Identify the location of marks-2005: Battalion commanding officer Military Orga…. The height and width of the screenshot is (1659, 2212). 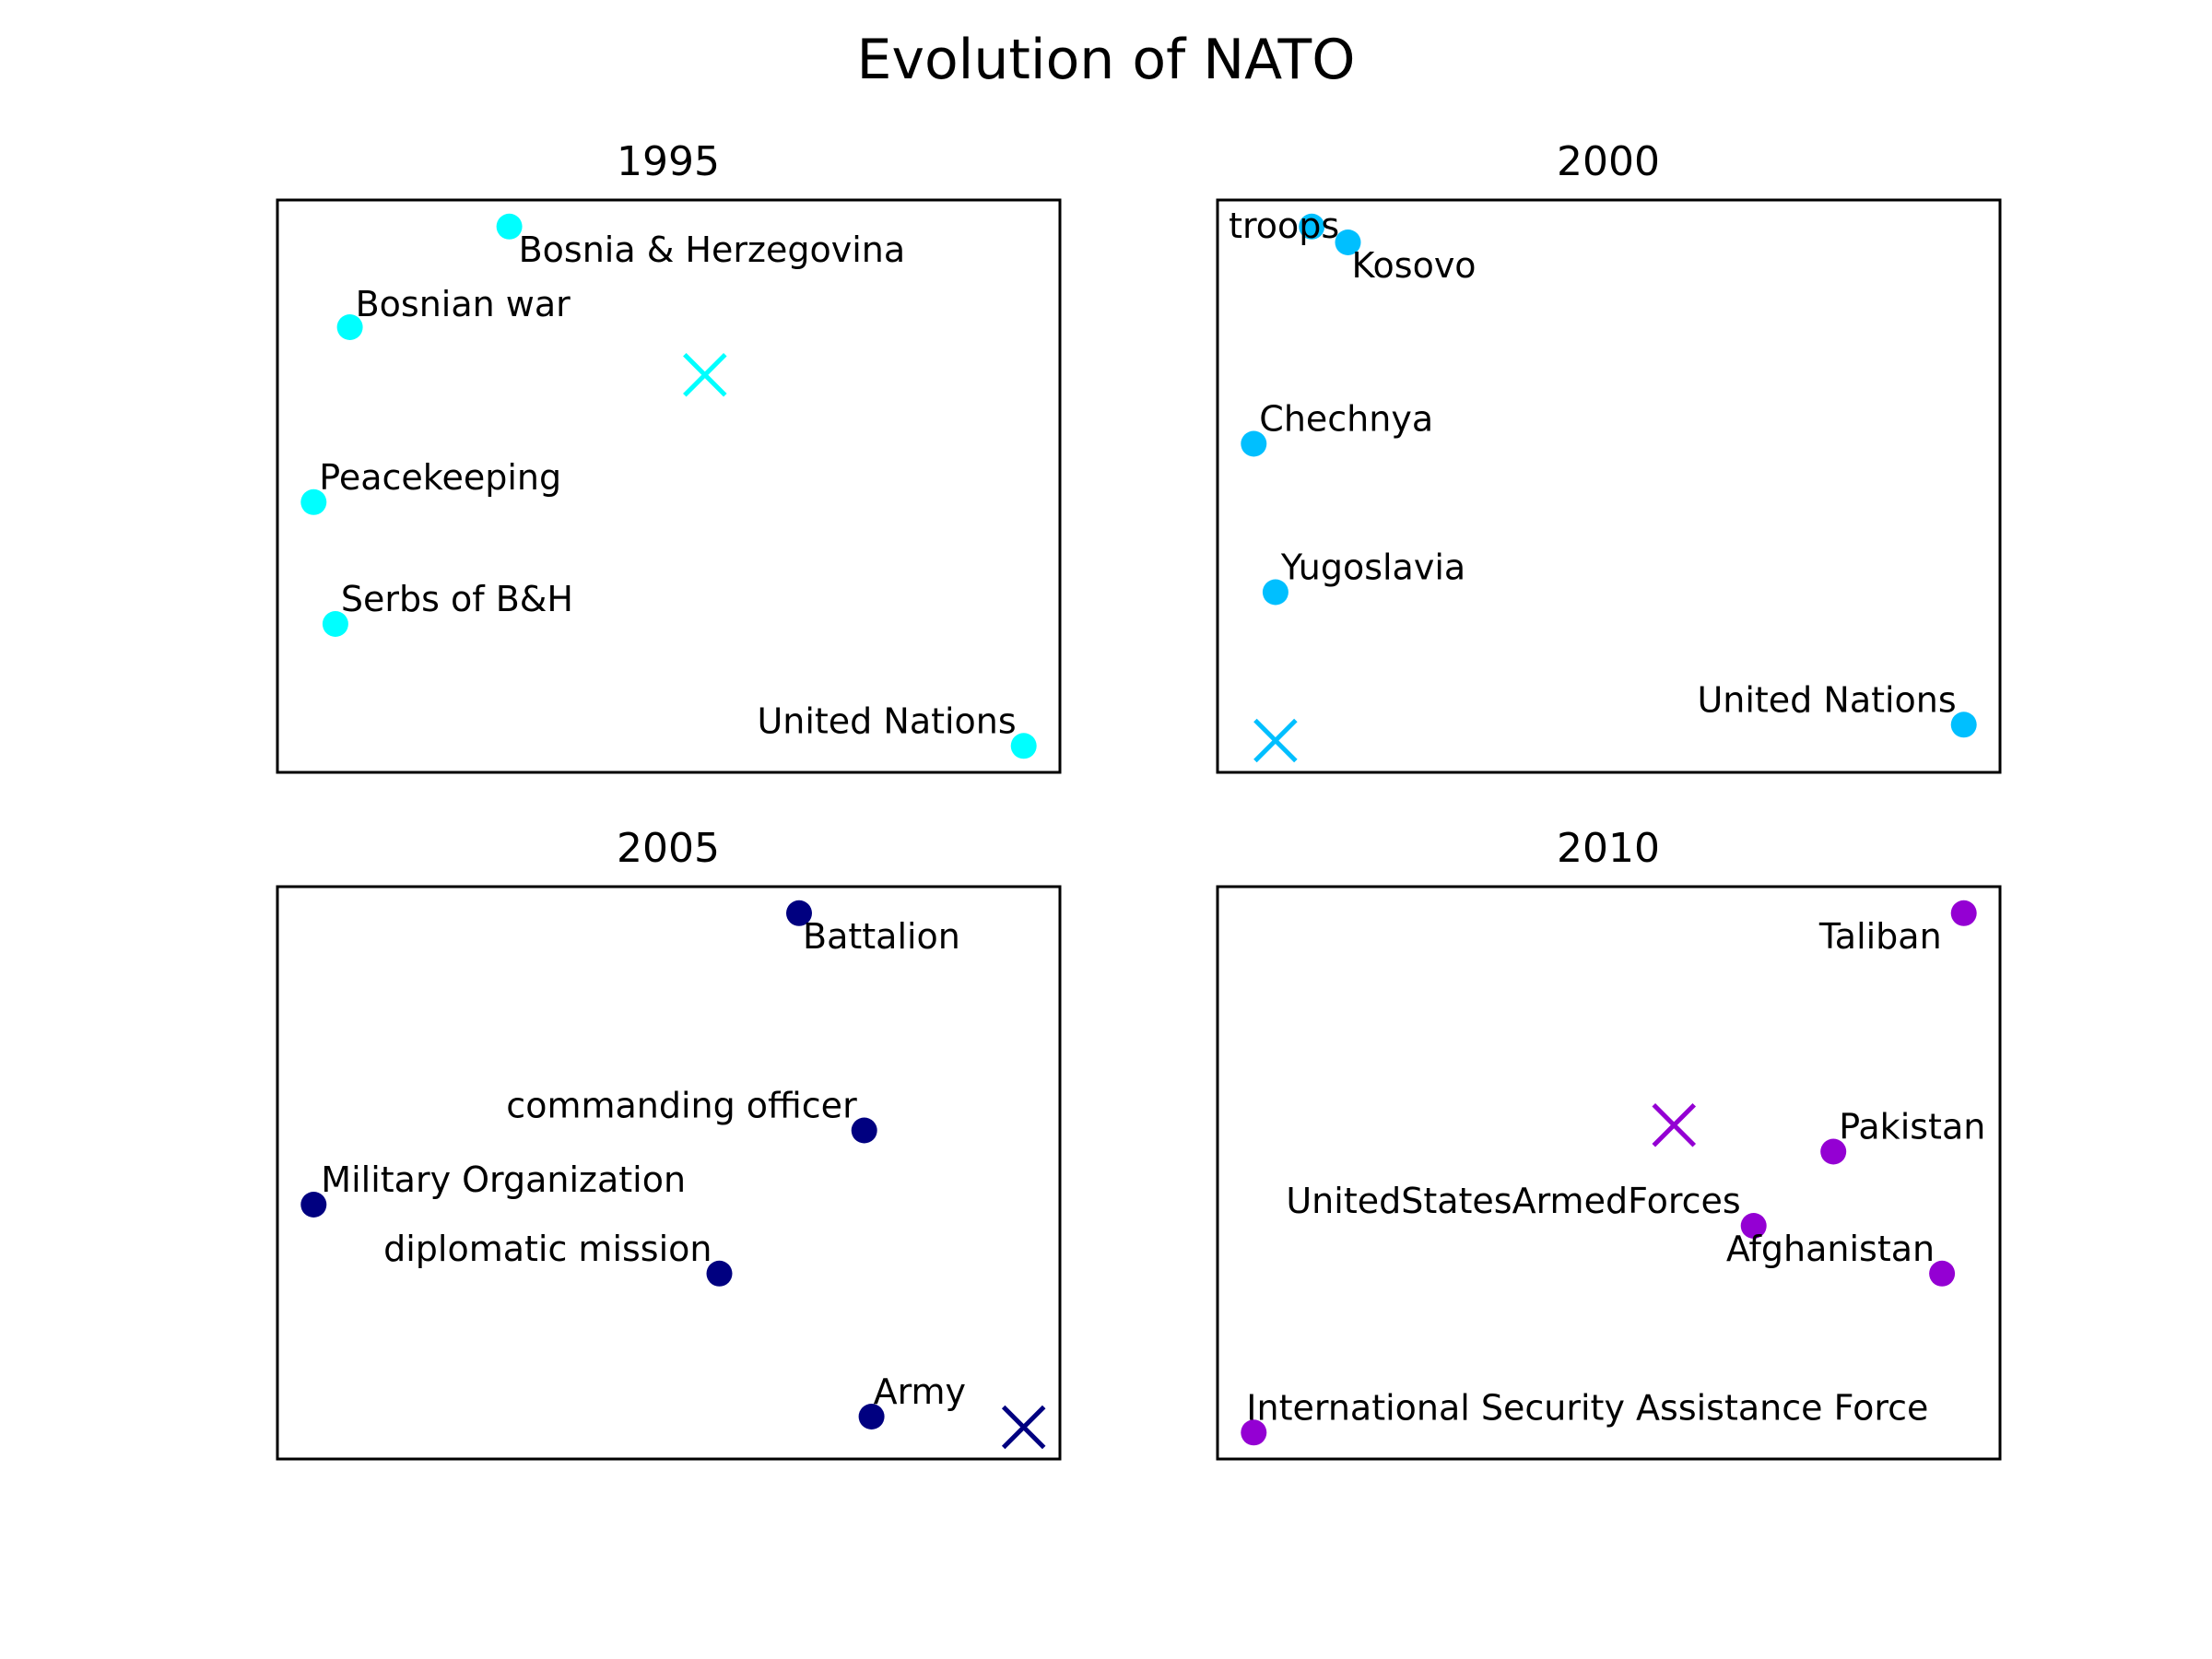
(673, 1175).